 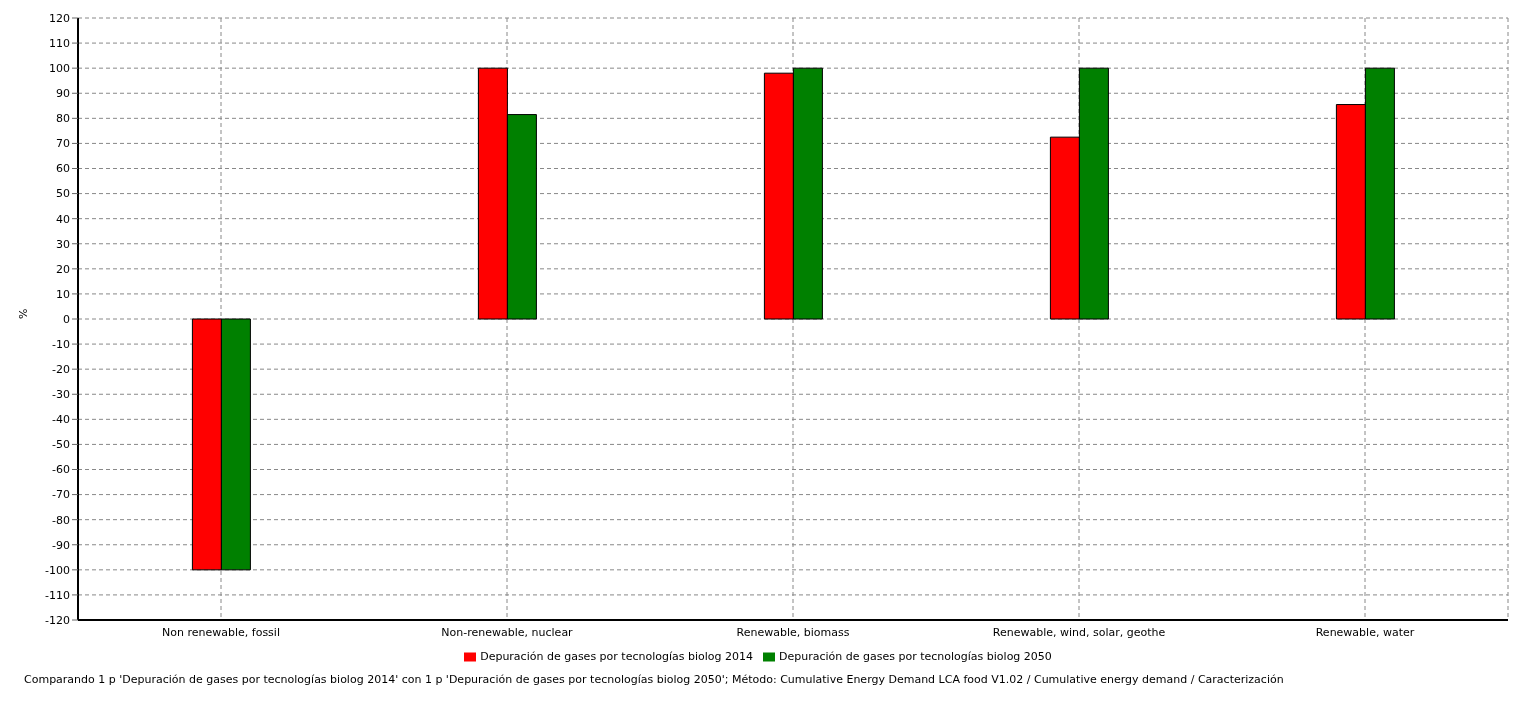 I want to click on y-tick-label: -70, so click(x=61, y=495).